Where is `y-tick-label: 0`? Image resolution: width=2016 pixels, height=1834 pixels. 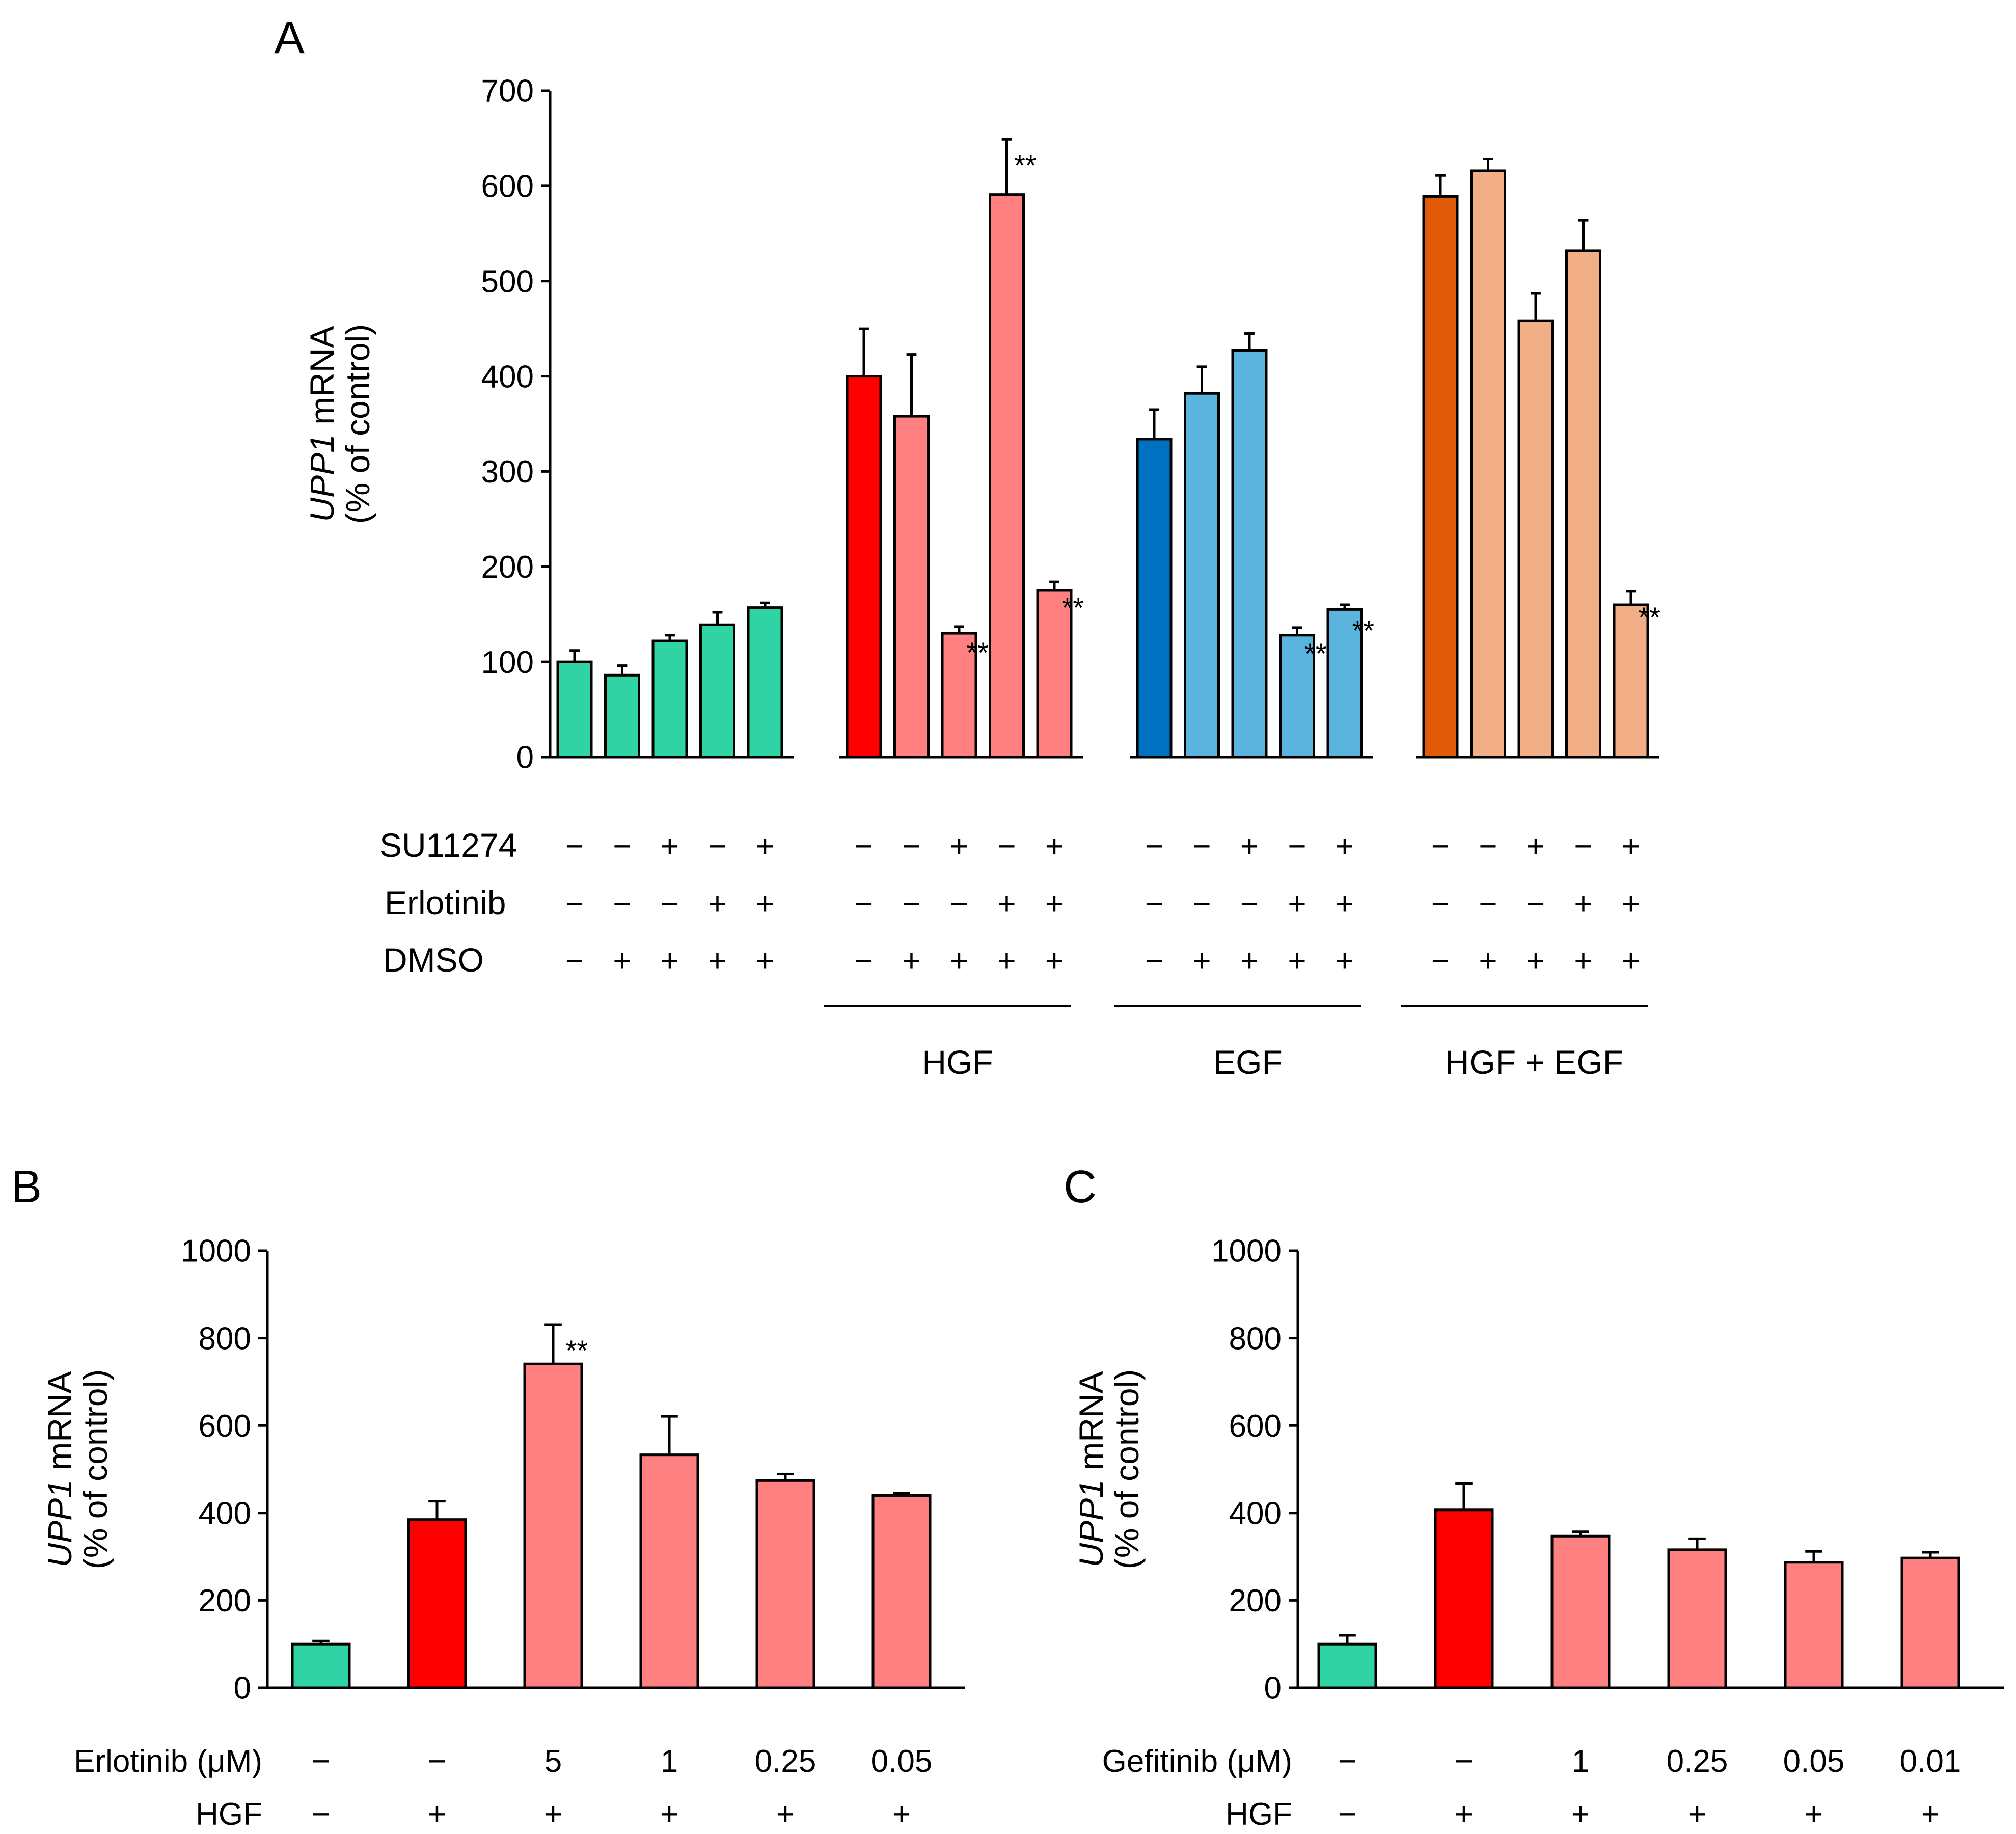
y-tick-label: 0 is located at coordinates (242, 1689).